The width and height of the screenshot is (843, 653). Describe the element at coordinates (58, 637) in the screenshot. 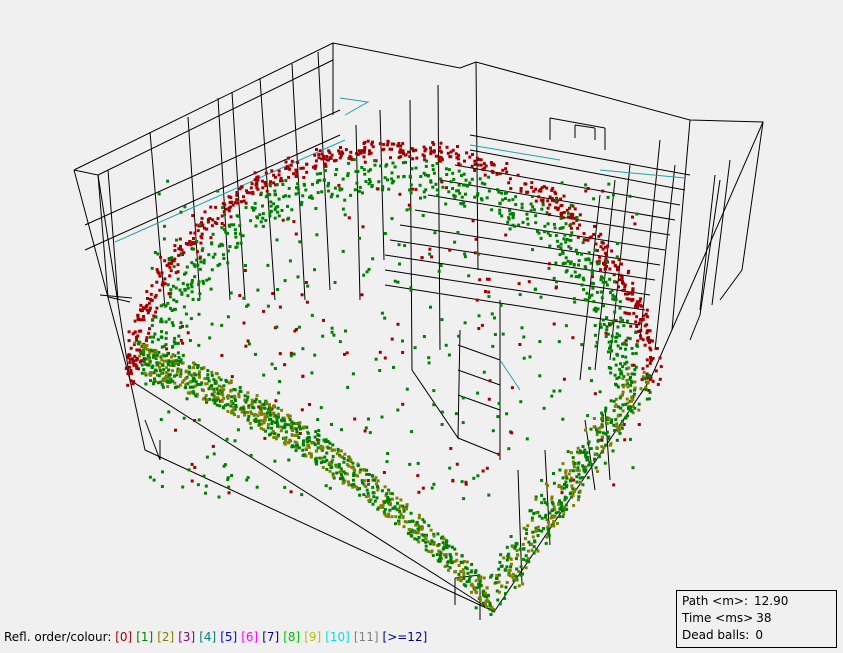

I see `legend-label: Refl. order/colour:` at that location.